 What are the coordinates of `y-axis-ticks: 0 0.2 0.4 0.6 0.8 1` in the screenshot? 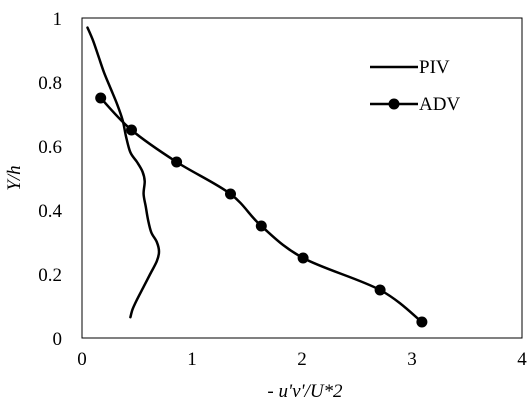 It's located at (50, 179).